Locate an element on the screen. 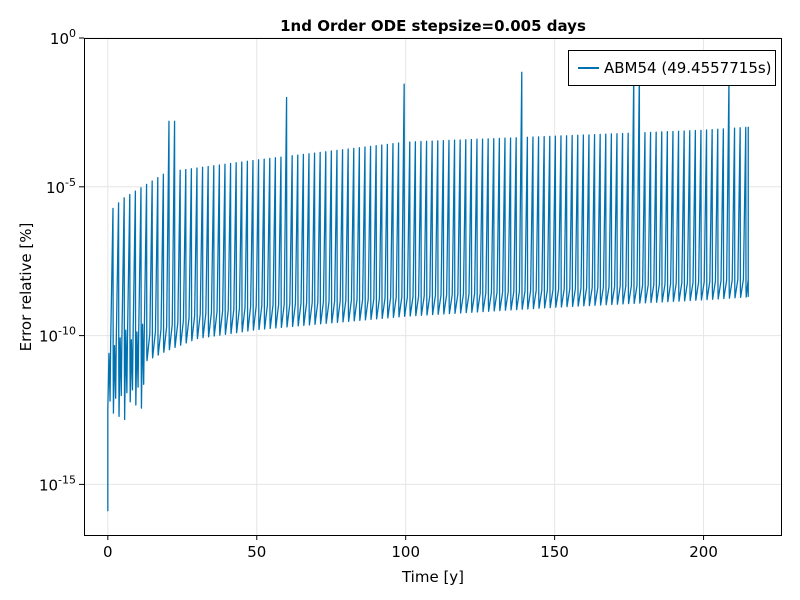 The width and height of the screenshot is (800, 600). x-axis-label: Time [y] is located at coordinates (432, 577).